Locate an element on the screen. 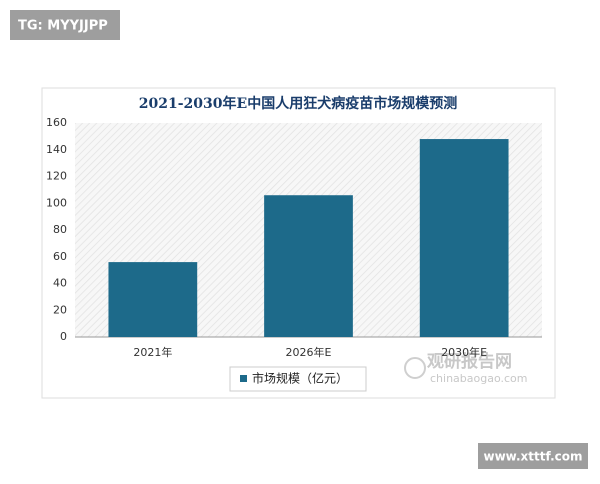 This screenshot has height=484, width=600. logo-url: chinabaogao.com is located at coordinates (479, 378).